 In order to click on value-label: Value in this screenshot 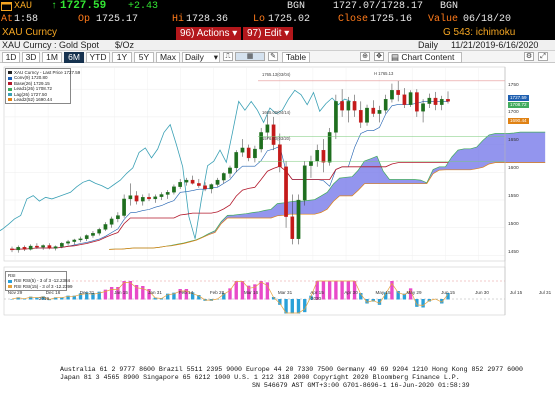, I will do `click(443, 19)`.